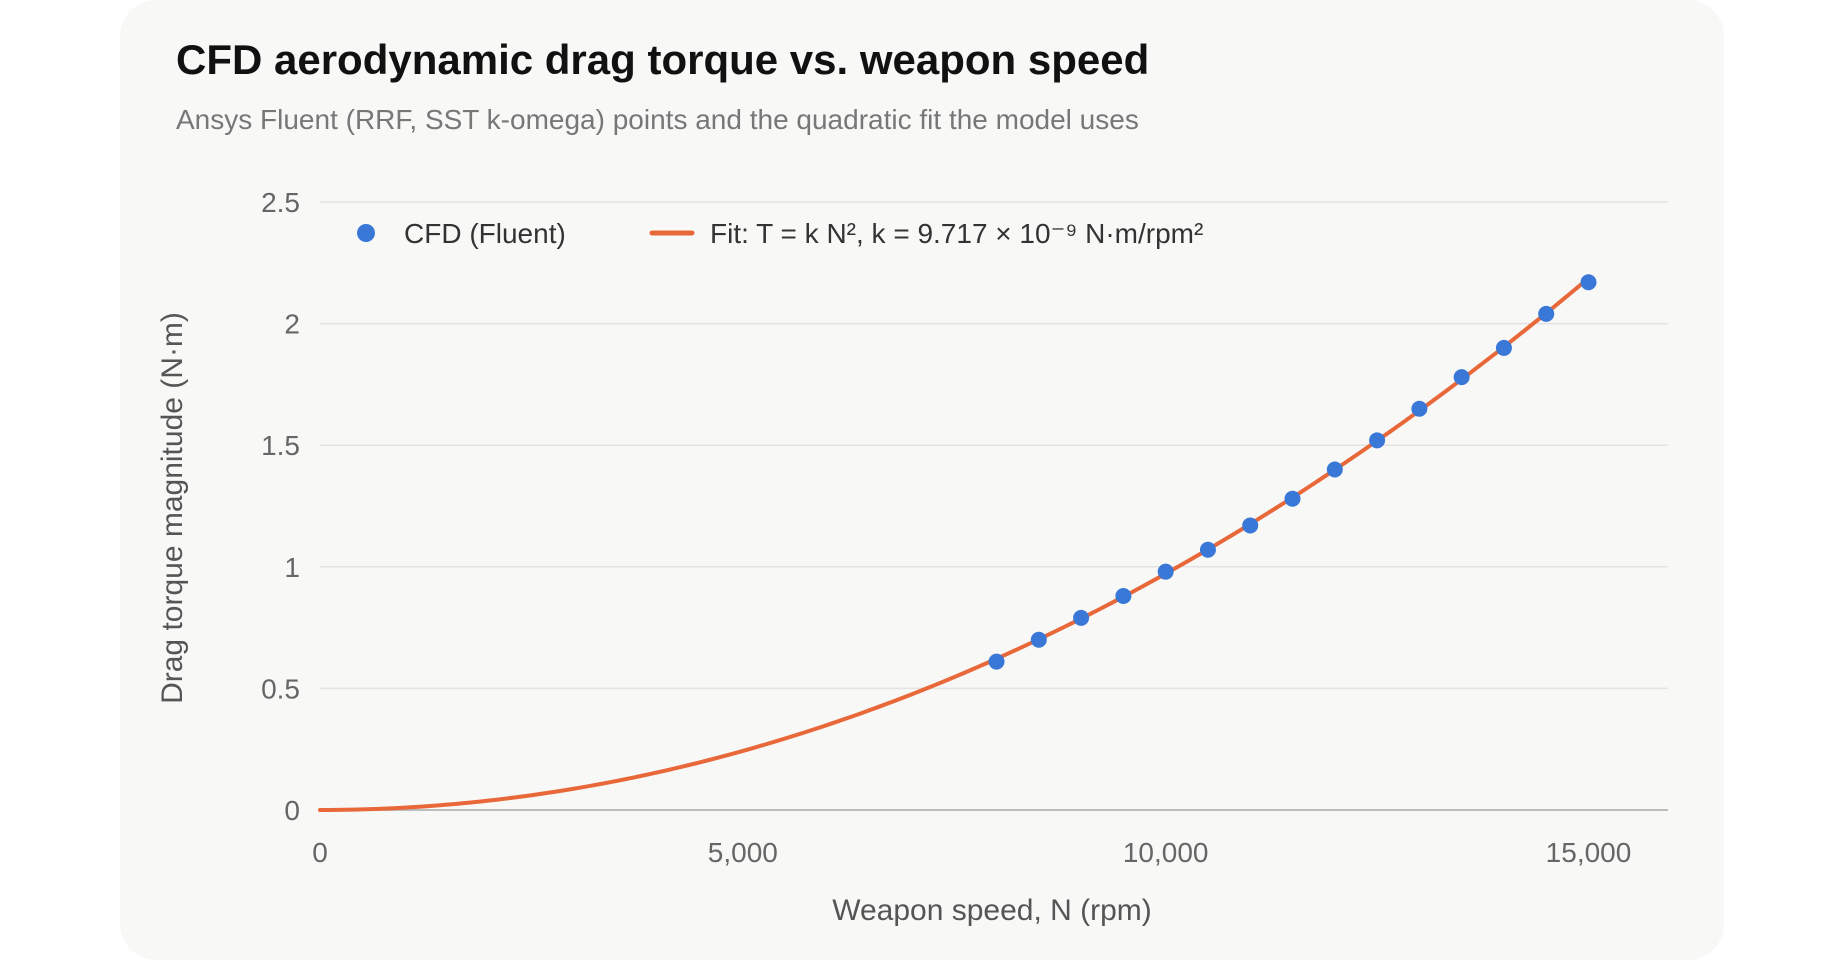  I want to click on x-axis-label: Weapon speed, N (rpm), so click(992, 910).